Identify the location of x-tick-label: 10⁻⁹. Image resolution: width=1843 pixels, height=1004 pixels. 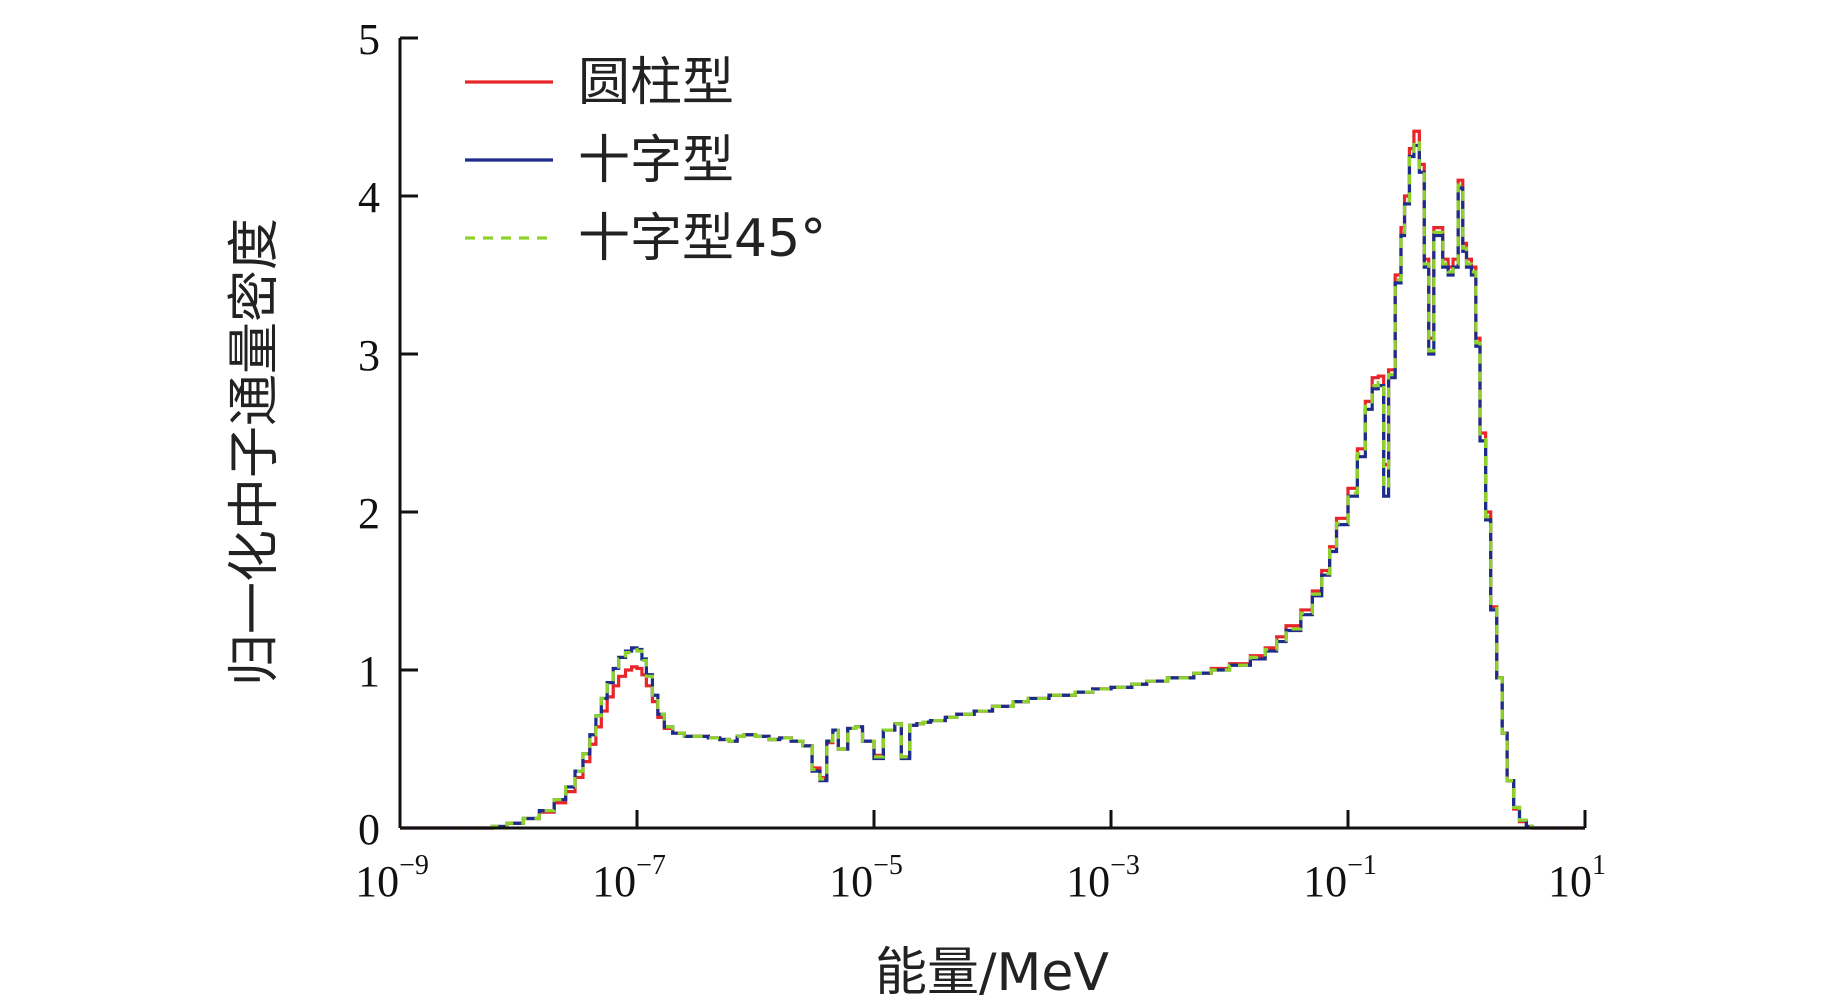
(392, 878).